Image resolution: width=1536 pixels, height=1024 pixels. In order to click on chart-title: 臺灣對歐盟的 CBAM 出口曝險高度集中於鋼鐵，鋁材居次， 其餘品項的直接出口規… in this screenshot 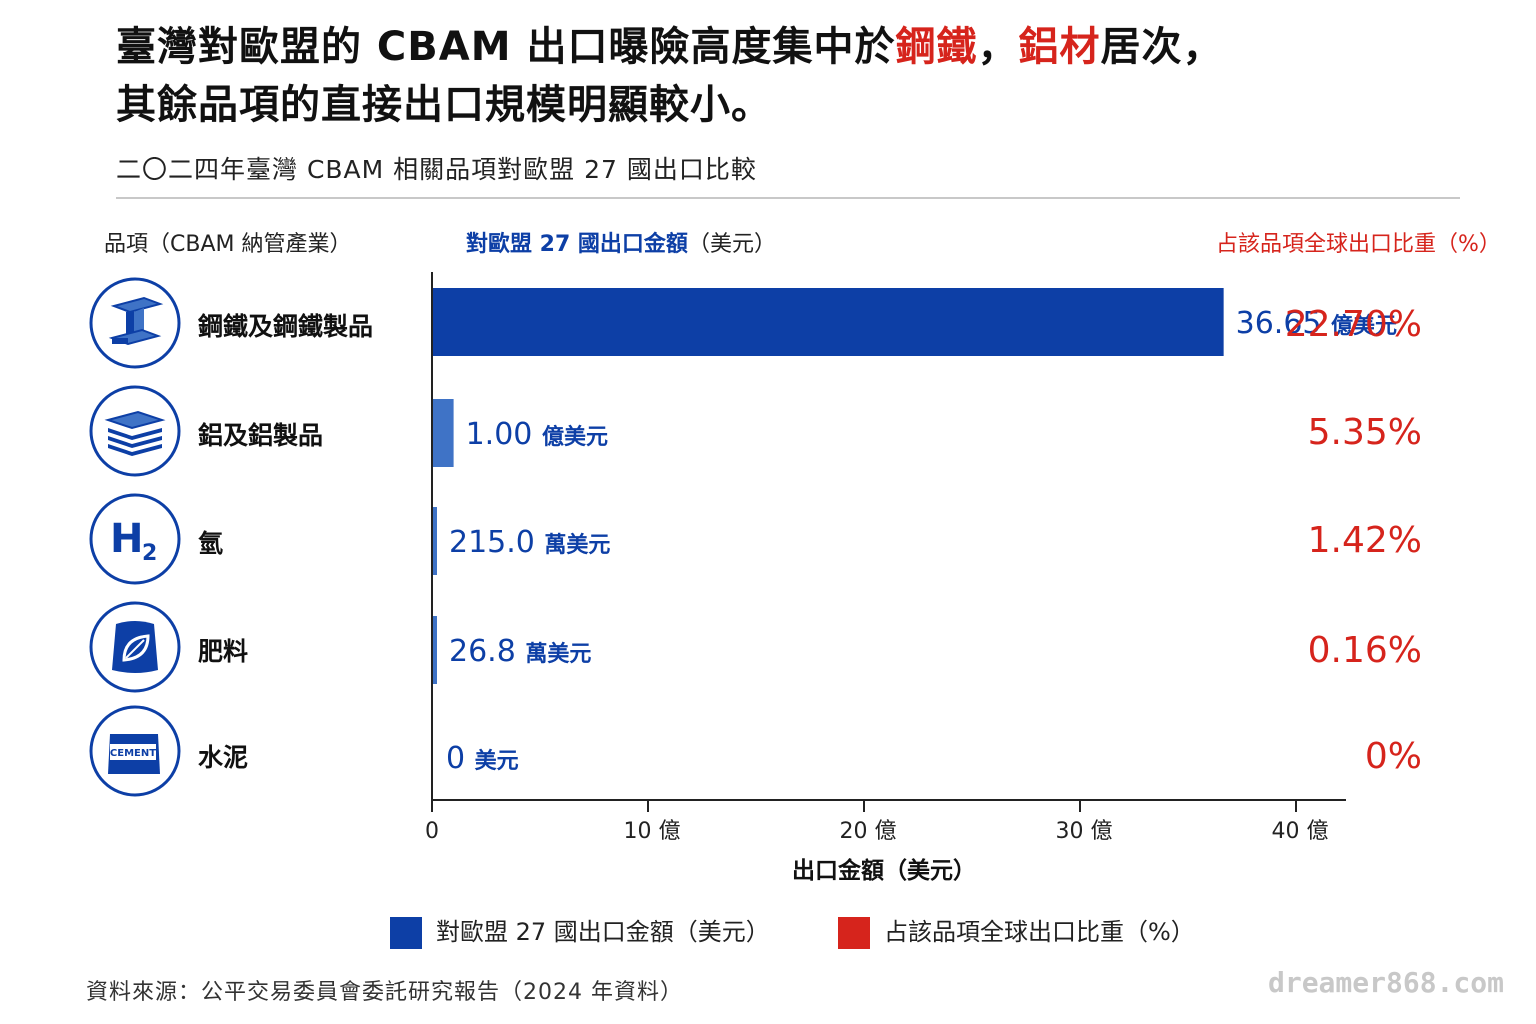, I will do `click(796, 76)`.